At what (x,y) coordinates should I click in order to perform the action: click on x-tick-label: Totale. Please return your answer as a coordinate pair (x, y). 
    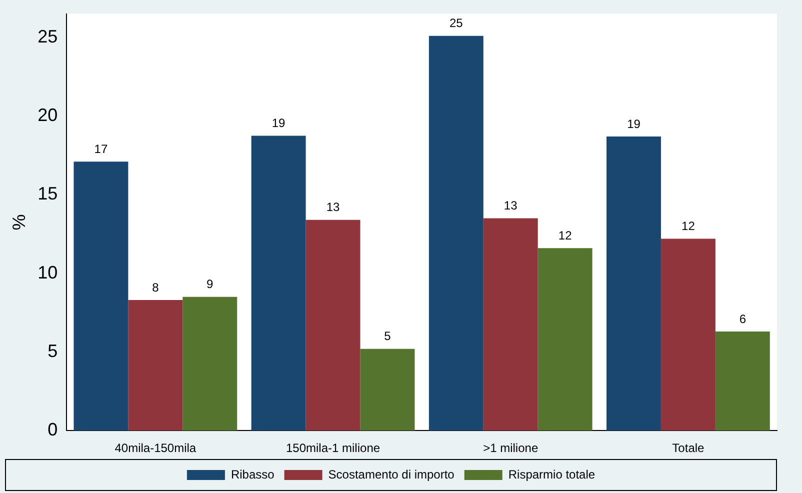
    Looking at the image, I should click on (688, 448).